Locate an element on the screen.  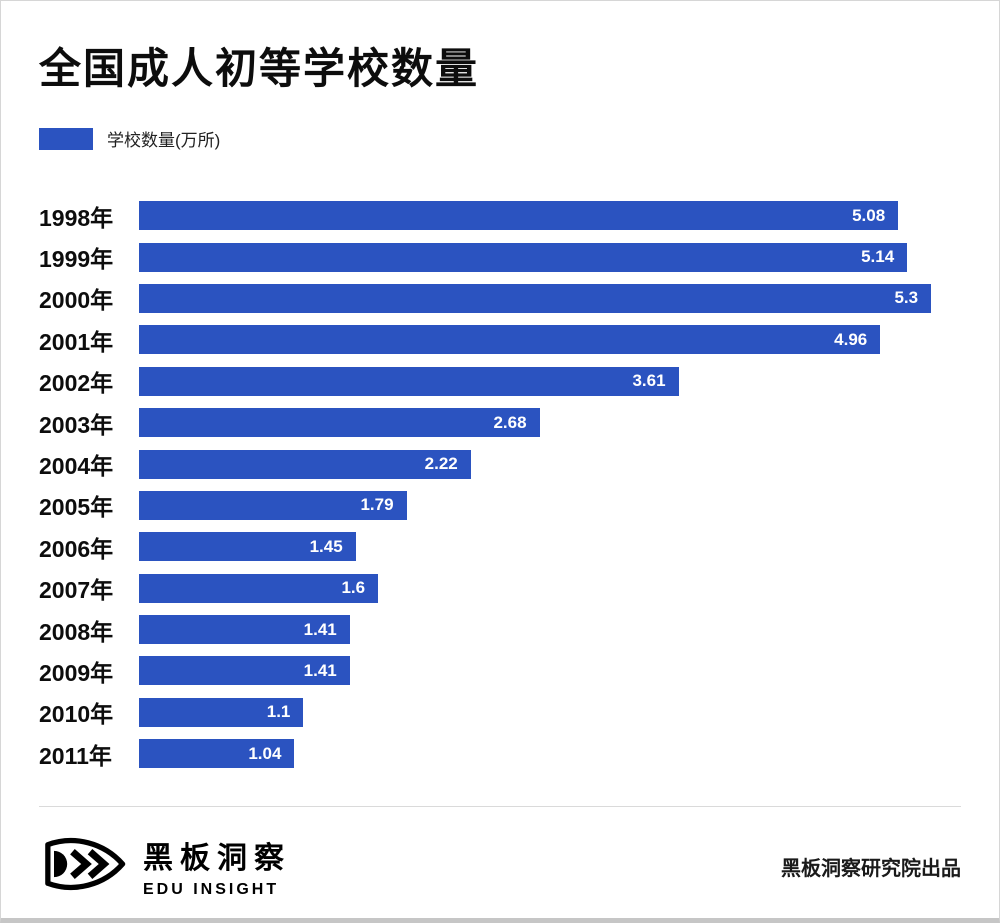
chart-row: 2006年 1.45 is located at coordinates (500, 546).